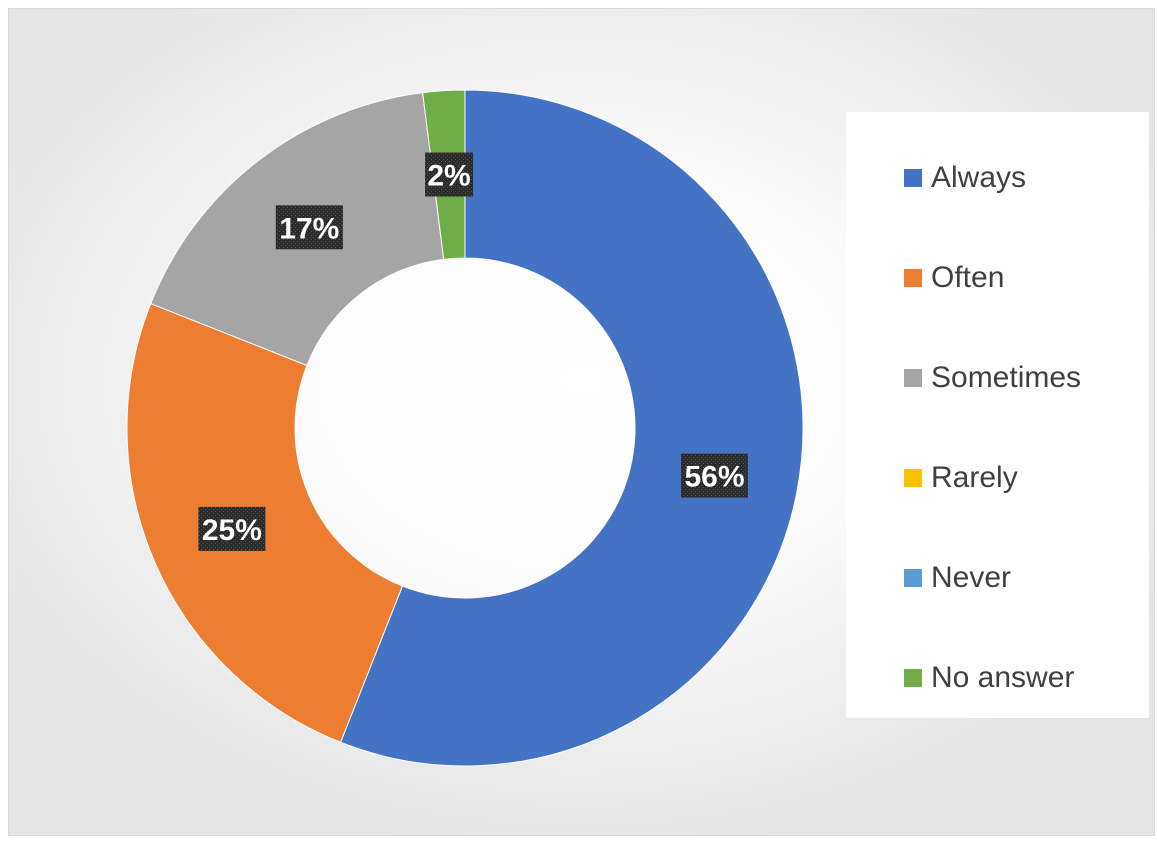 This screenshot has height=841, width=1157. Describe the element at coordinates (971, 577) in the screenshot. I see `legend-label: Never` at that location.